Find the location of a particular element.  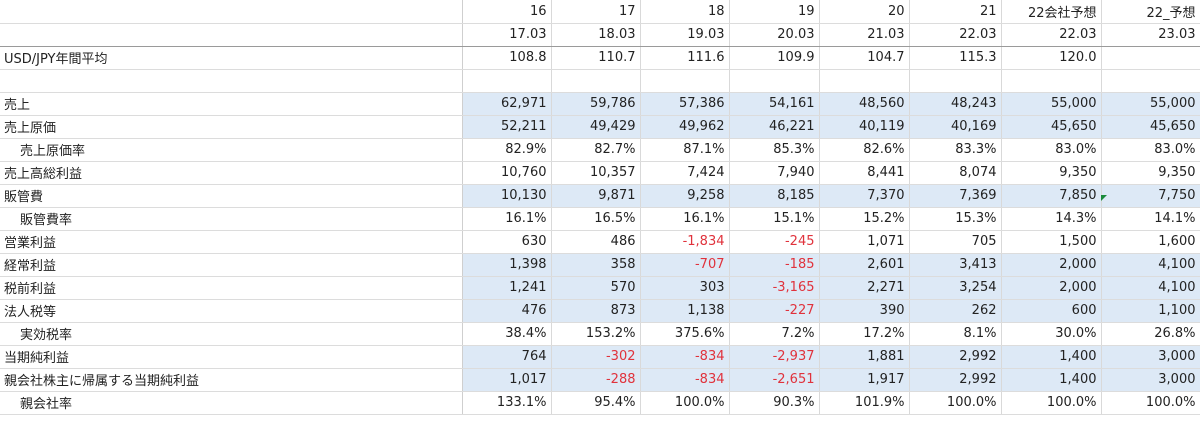

table-cell: 62,971 is located at coordinates (507, 104).